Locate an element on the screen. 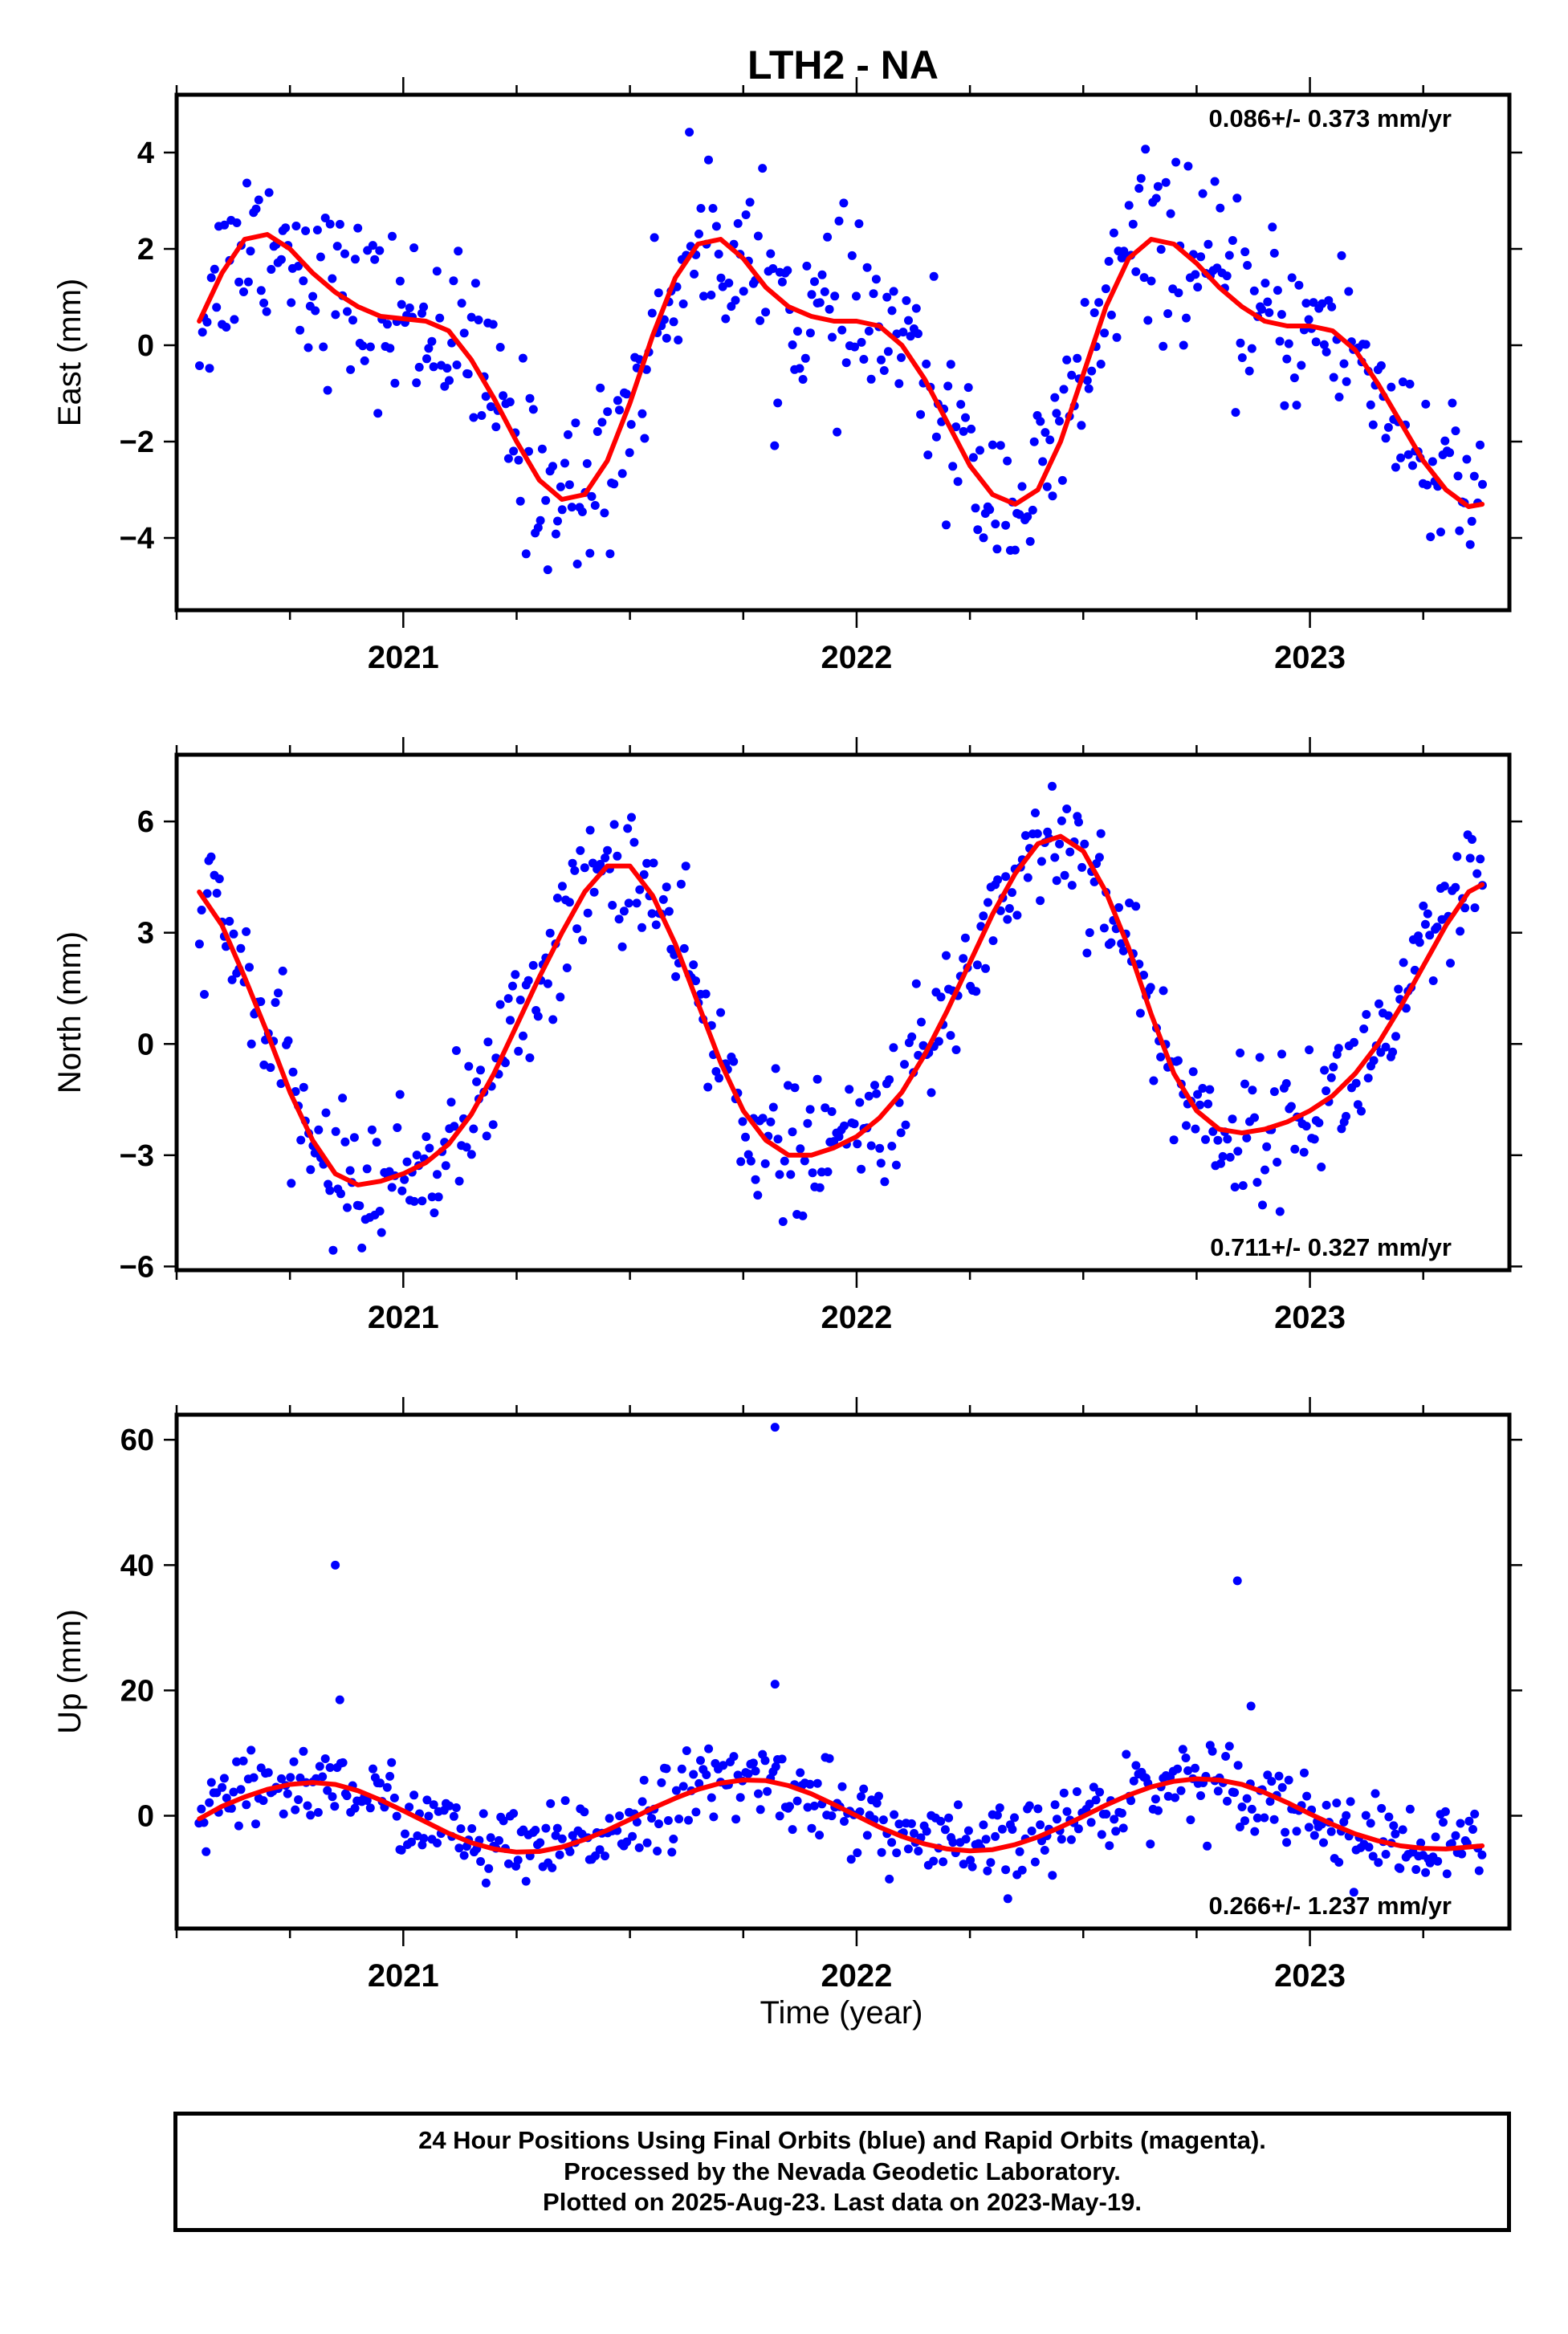 This screenshot has height=2334, width=1568. east-x-tick-label: 2021 is located at coordinates (403, 657).